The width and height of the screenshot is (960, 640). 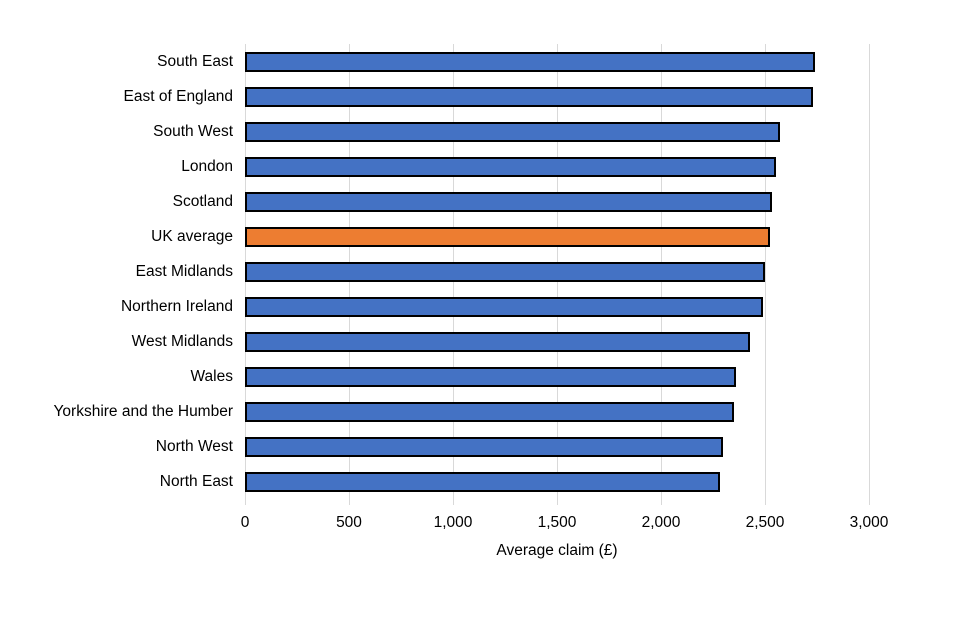 What do you see at coordinates (195, 61) in the screenshot?
I see `category-label: South East` at bounding box center [195, 61].